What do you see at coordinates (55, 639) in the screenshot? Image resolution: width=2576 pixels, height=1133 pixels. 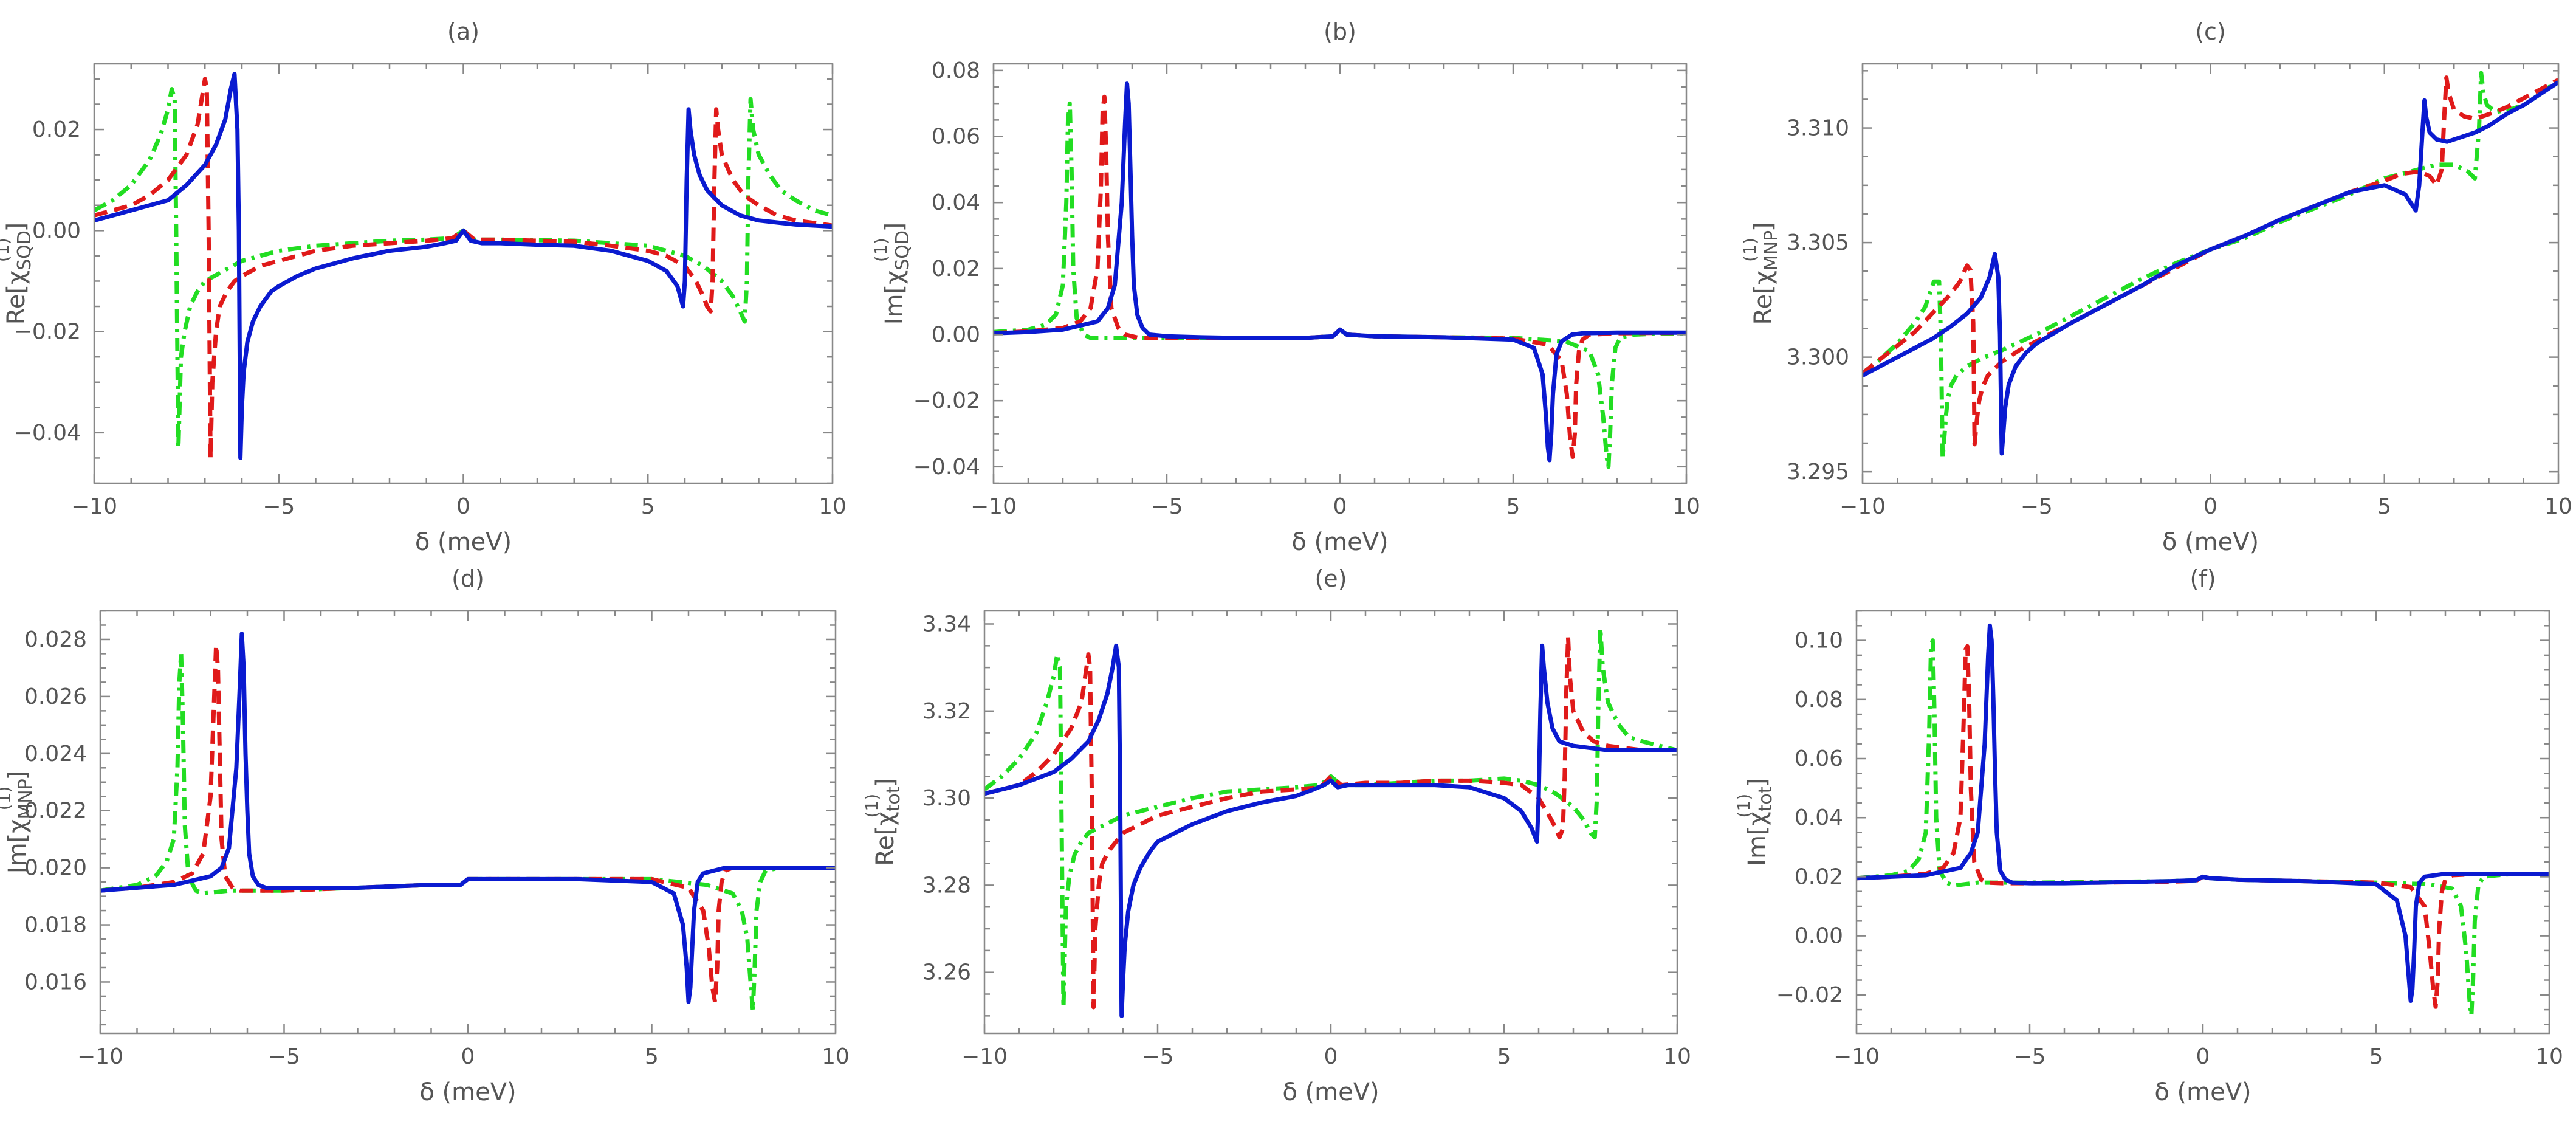 I see `y-tick-label: 0.028` at bounding box center [55, 639].